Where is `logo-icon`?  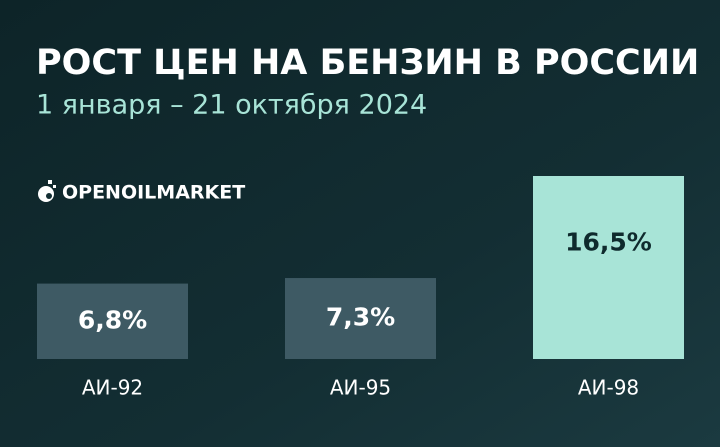
logo-icon is located at coordinates (46, 194).